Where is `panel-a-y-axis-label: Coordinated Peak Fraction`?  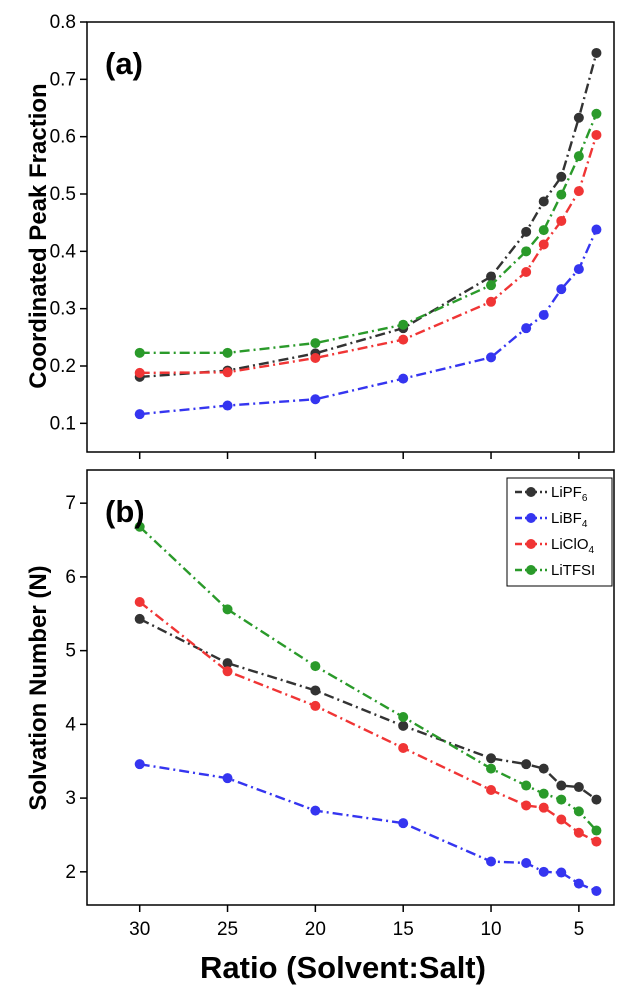 panel-a-y-axis-label: Coordinated Peak Fraction is located at coordinates (38, 235).